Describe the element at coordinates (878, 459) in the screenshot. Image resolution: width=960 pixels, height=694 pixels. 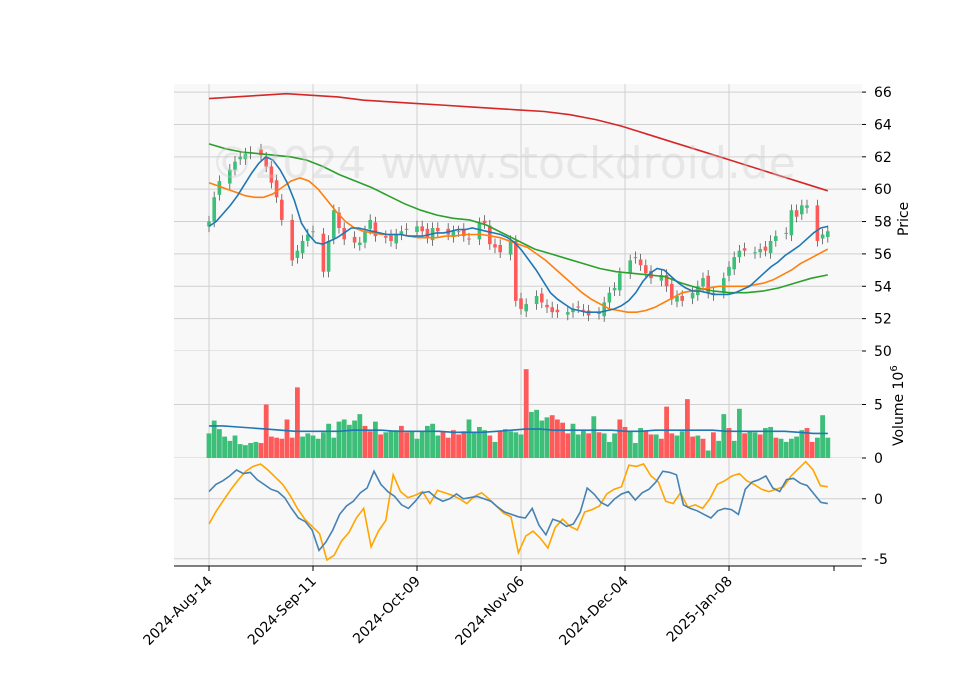
I see `y-tick-label: 0` at that location.